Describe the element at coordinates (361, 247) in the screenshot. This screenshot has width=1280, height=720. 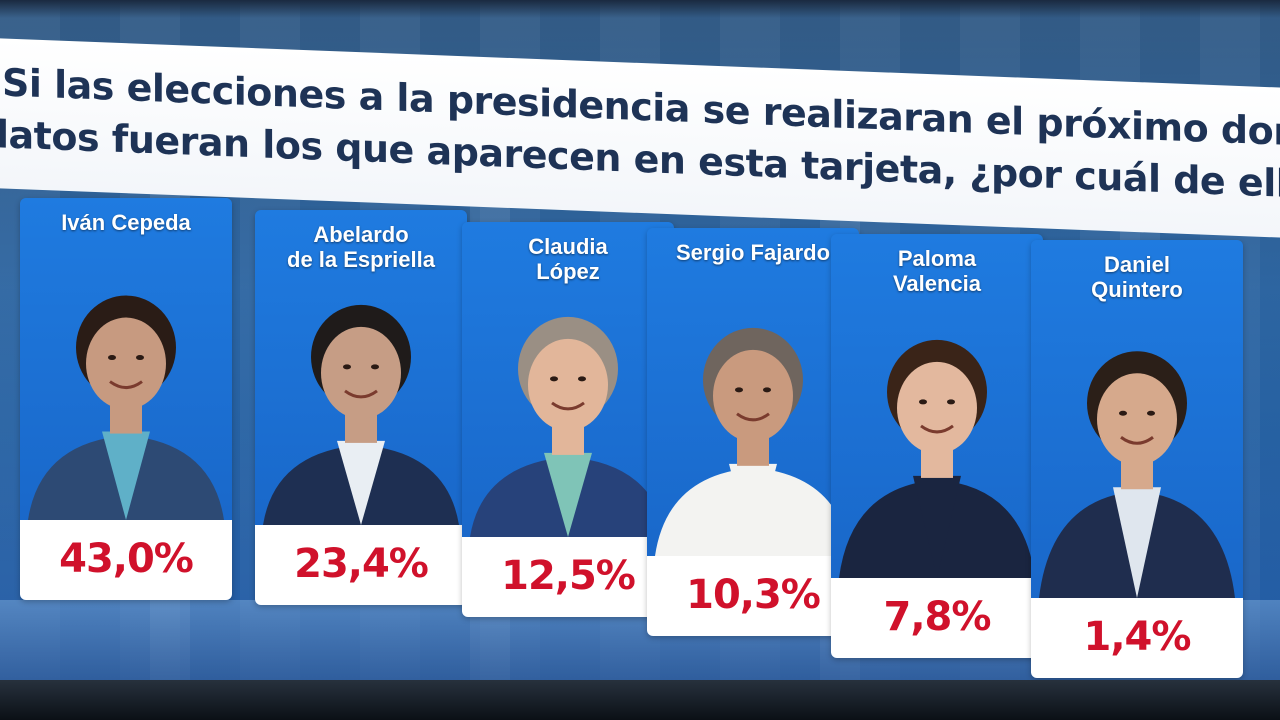
I see `candidate-name: Abelardo de la Espriella` at that location.